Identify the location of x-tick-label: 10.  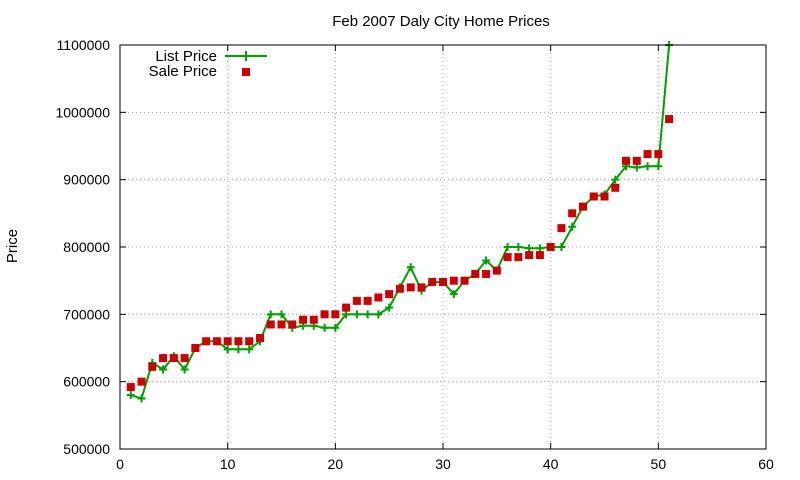
(228, 464).